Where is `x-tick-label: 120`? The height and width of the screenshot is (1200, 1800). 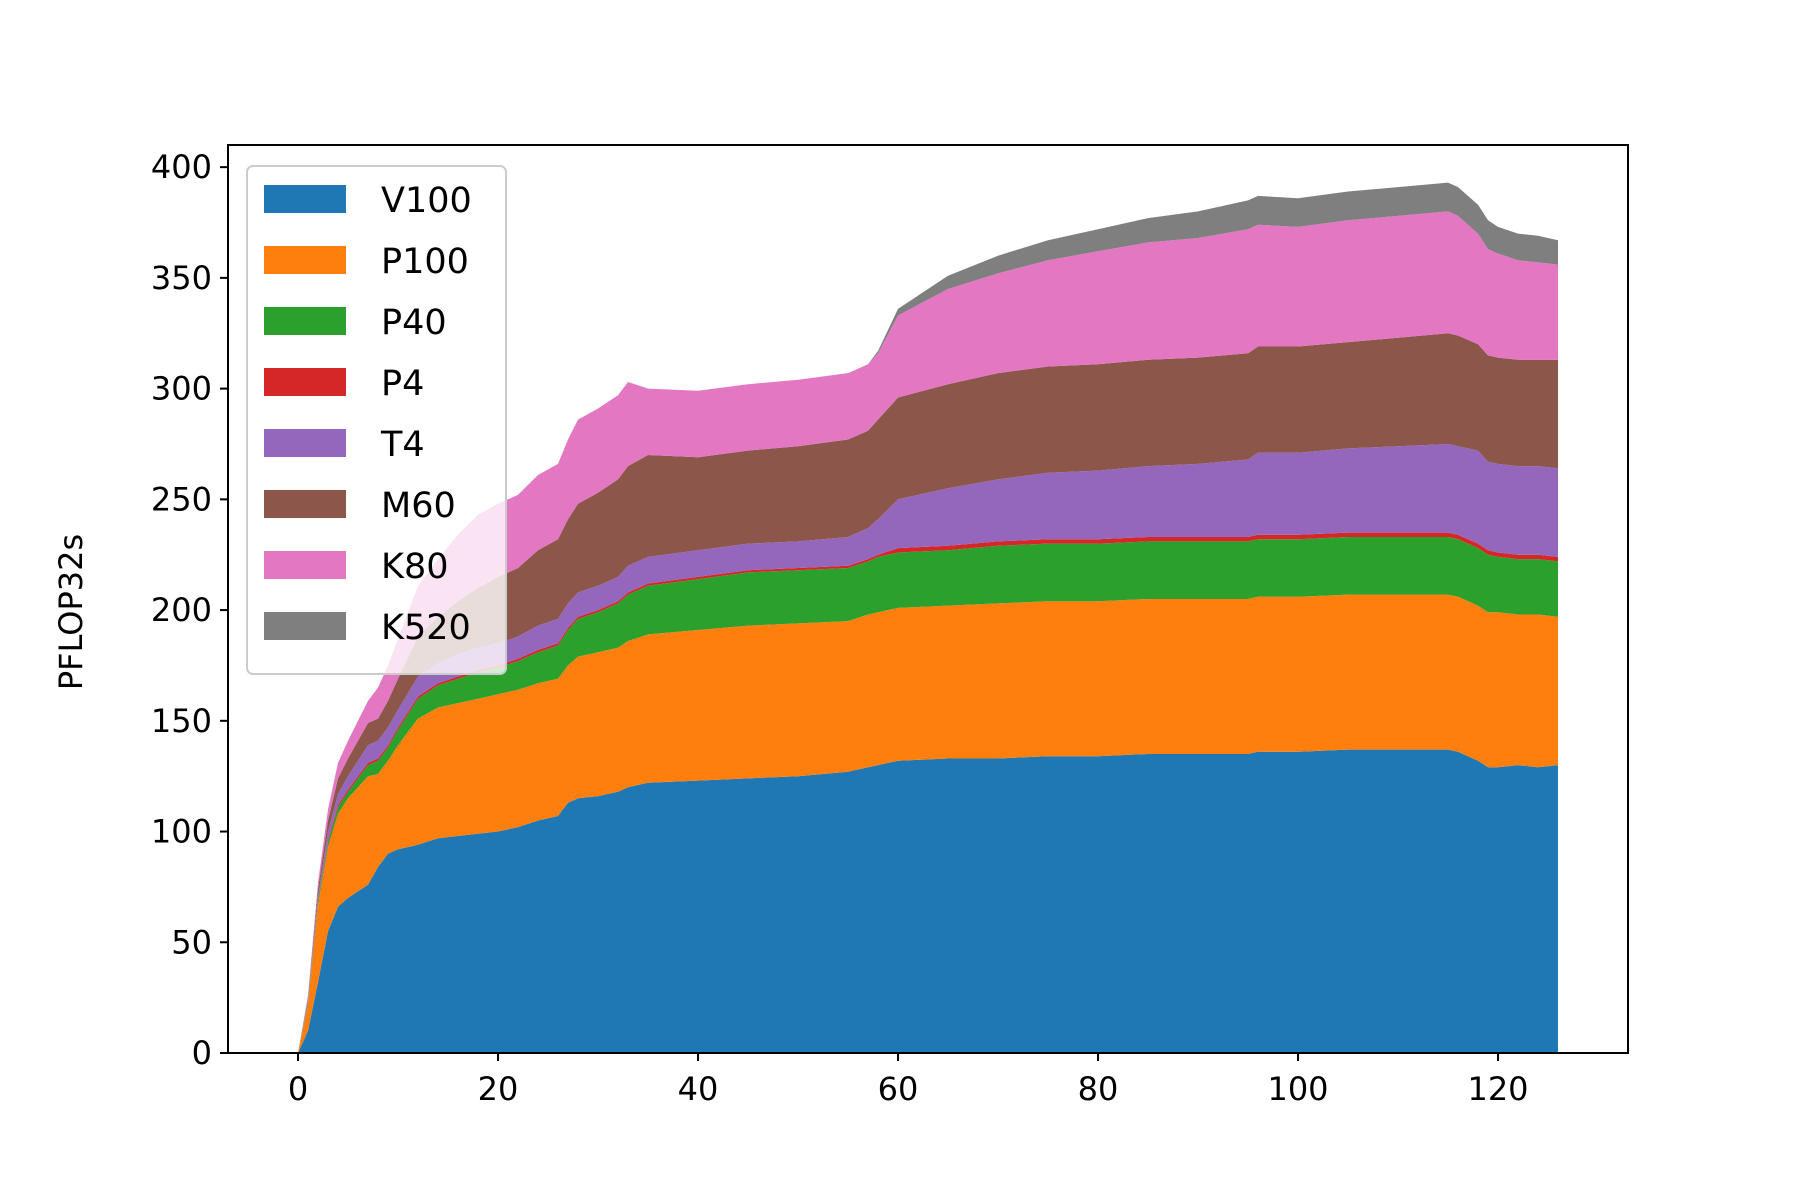 x-tick-label: 120 is located at coordinates (1497, 1089).